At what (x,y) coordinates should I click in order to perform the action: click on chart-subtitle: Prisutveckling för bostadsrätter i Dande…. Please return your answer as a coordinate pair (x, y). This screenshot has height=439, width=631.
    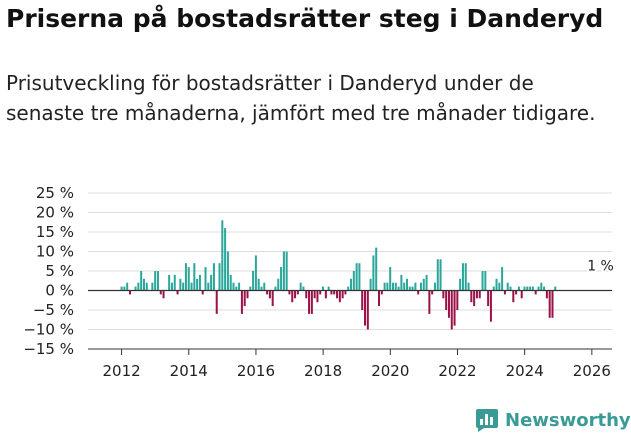
    Looking at the image, I should click on (301, 98).